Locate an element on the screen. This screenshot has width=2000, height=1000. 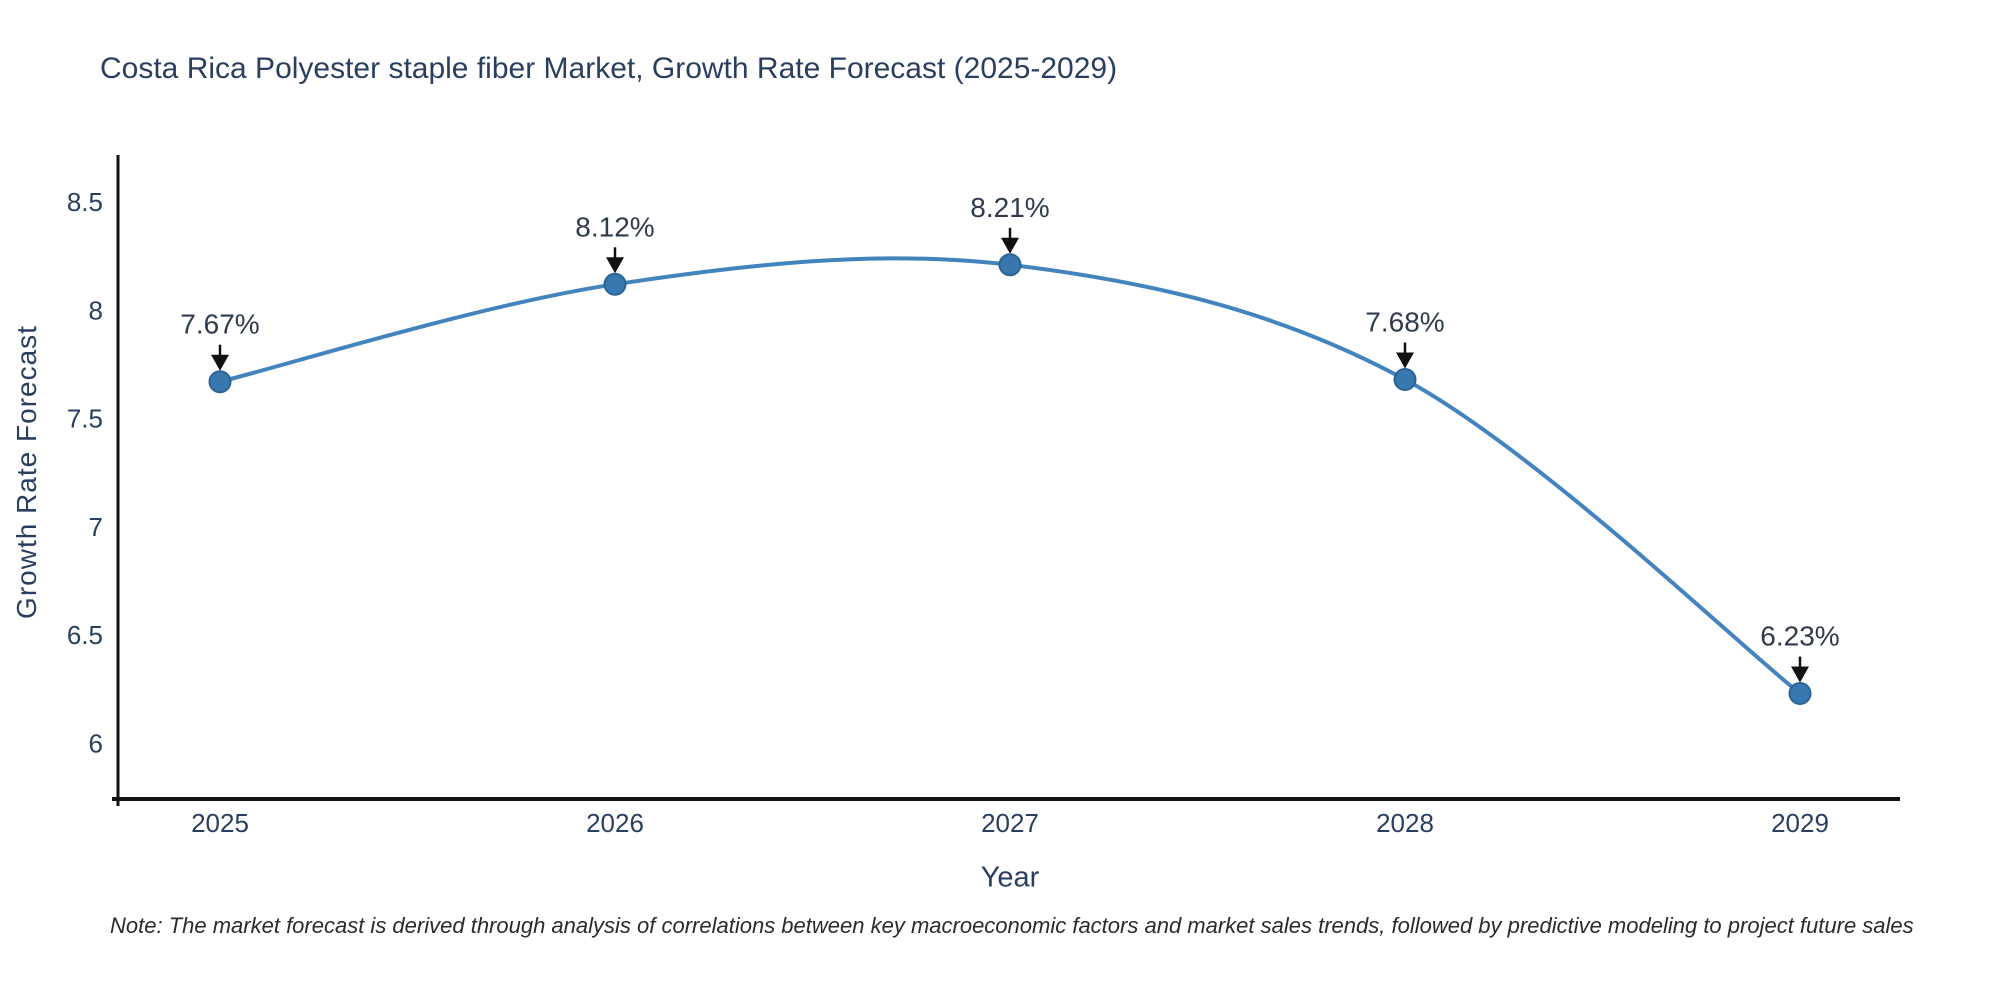
x-axis-title: Year is located at coordinates (1010, 877).